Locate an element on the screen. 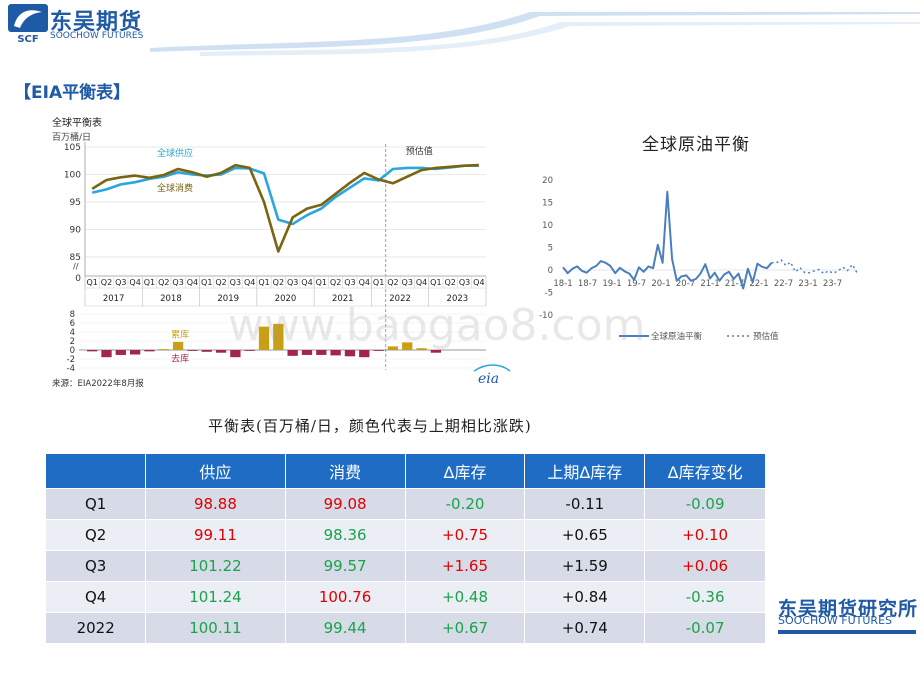 Image resolution: width=920 pixels, height=691 pixels. right-x-tick-label: 18-7 is located at coordinates (587, 284).